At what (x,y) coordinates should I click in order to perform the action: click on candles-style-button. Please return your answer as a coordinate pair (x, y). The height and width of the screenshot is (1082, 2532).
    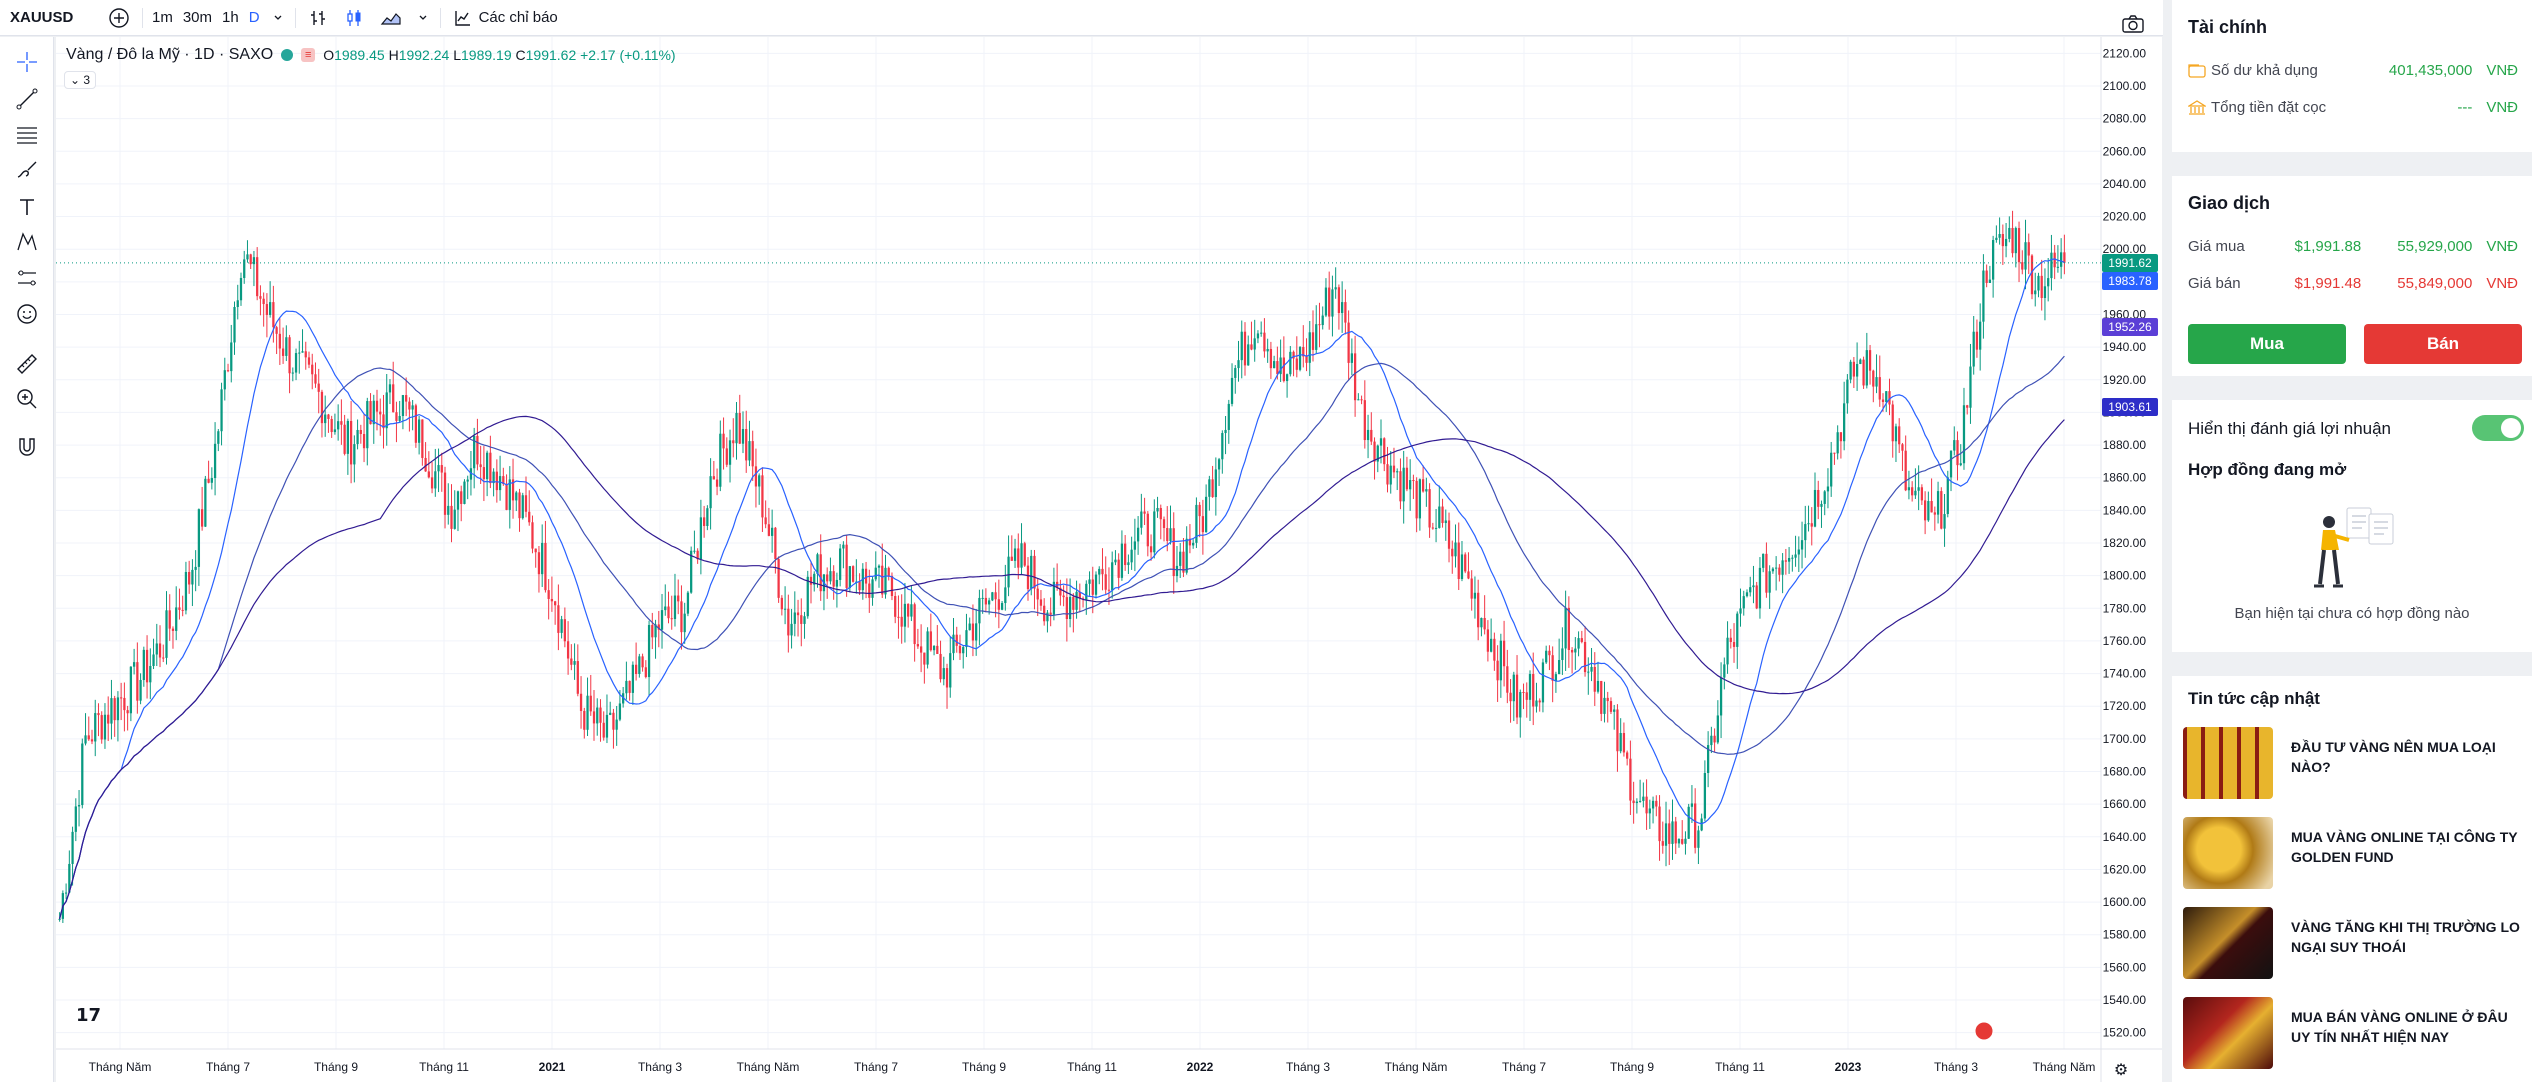
    Looking at the image, I should click on (354, 18).